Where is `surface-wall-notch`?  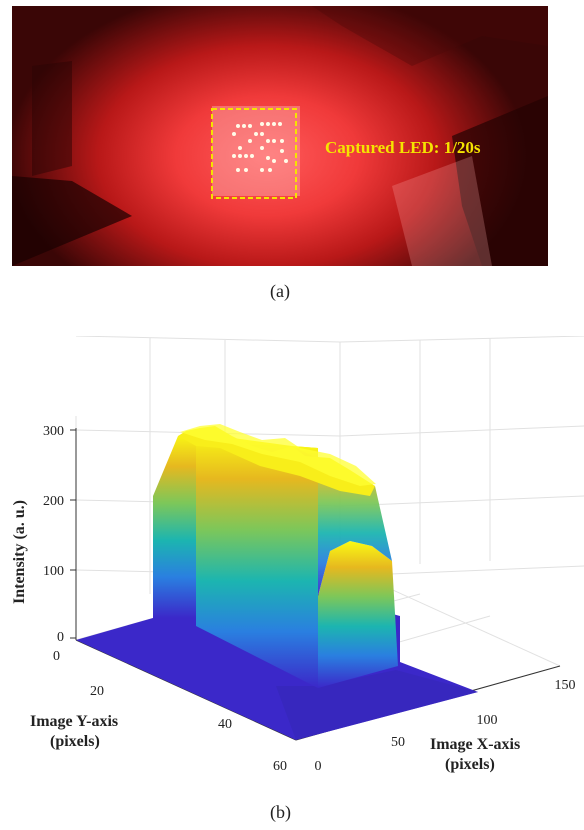 surface-wall-notch is located at coordinates (358, 614).